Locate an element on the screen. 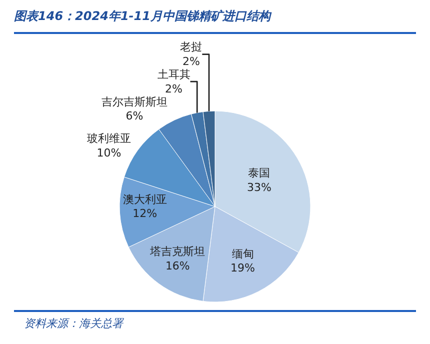 This screenshot has height=344, width=430. chart-title: 图表146：2024年1-11月中国锑精矿进口结构 is located at coordinates (142, 16).